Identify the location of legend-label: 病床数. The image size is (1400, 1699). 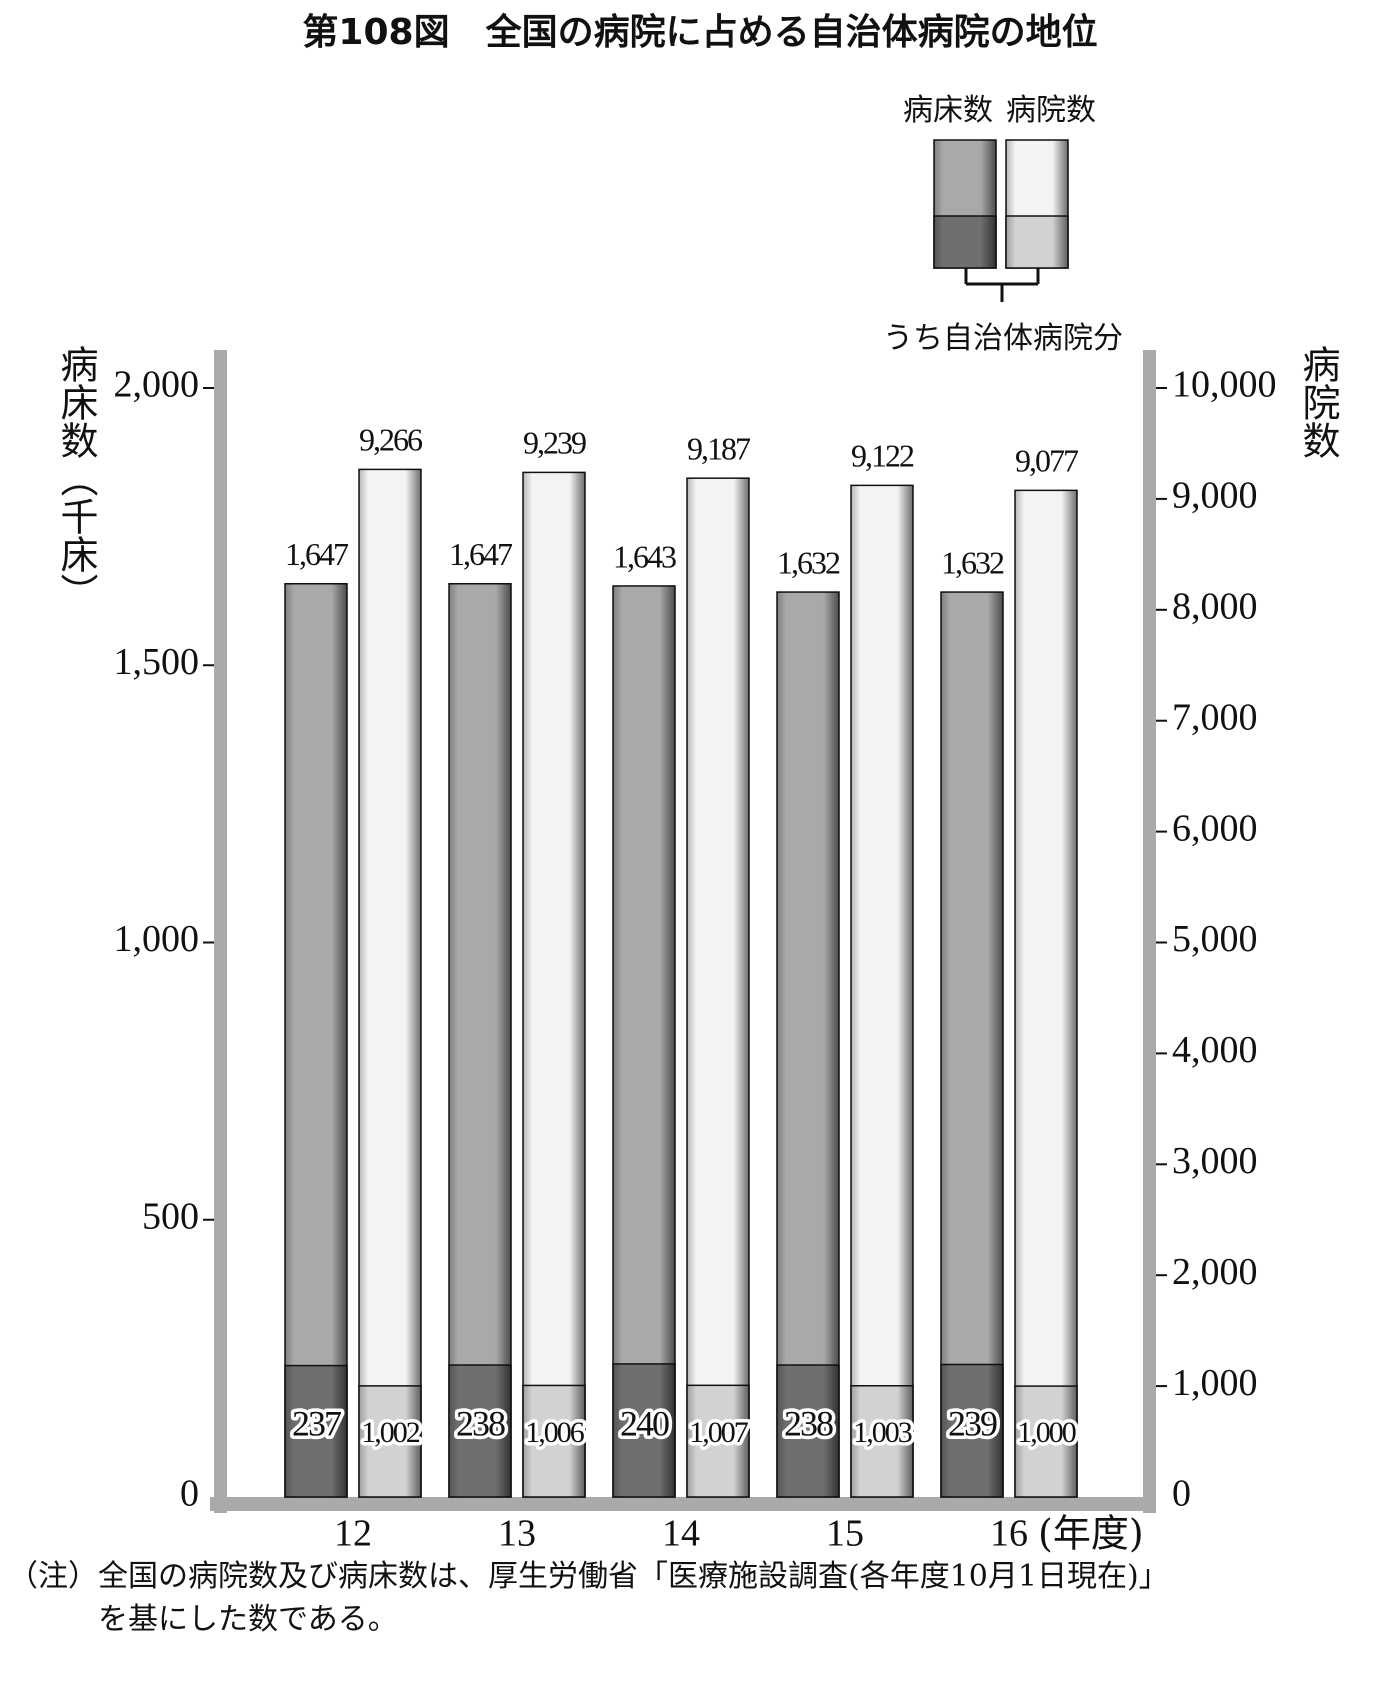
(948, 110).